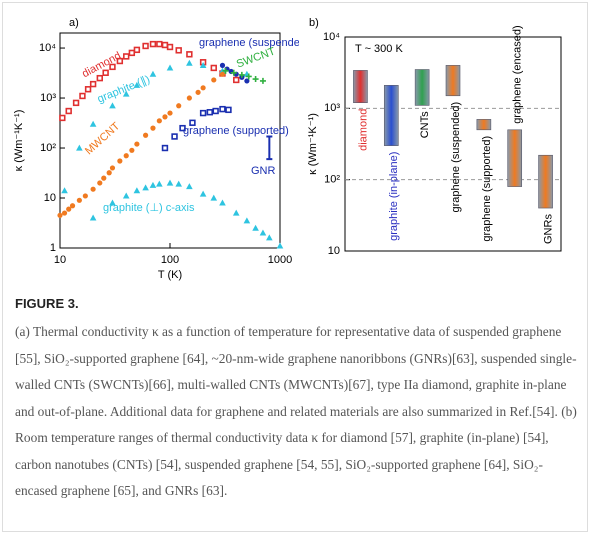 This screenshot has width=592, height=536. What do you see at coordinates (19, 141) in the screenshot?
I see `y-axis-label: κ (Wm⁻¹K⁻¹)` at bounding box center [19, 141].